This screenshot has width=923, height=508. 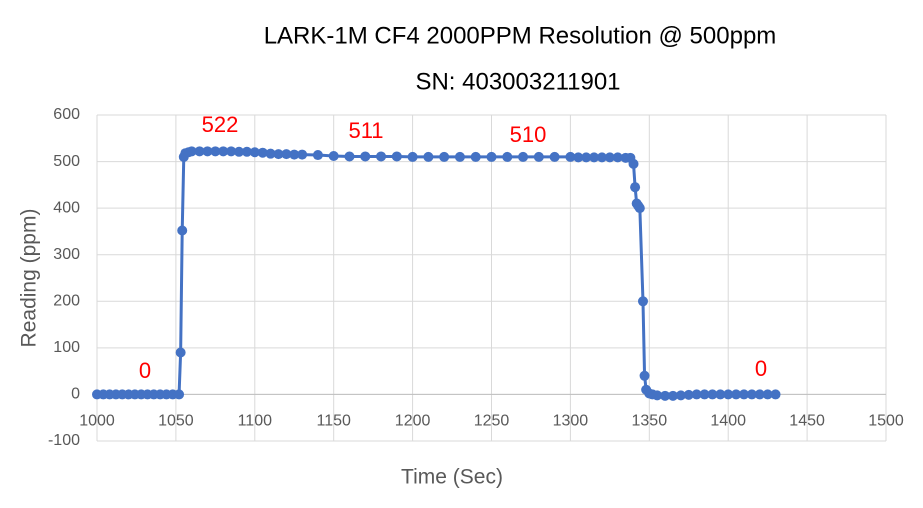 I want to click on y-tick-label: 200, so click(x=66, y=301).